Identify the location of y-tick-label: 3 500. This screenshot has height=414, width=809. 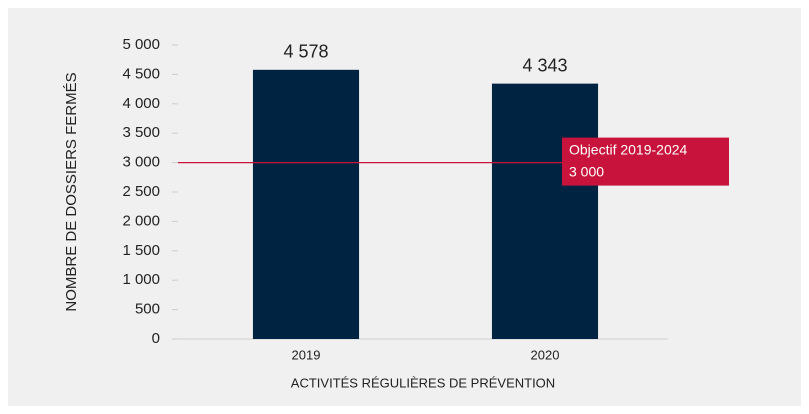
(141, 132).